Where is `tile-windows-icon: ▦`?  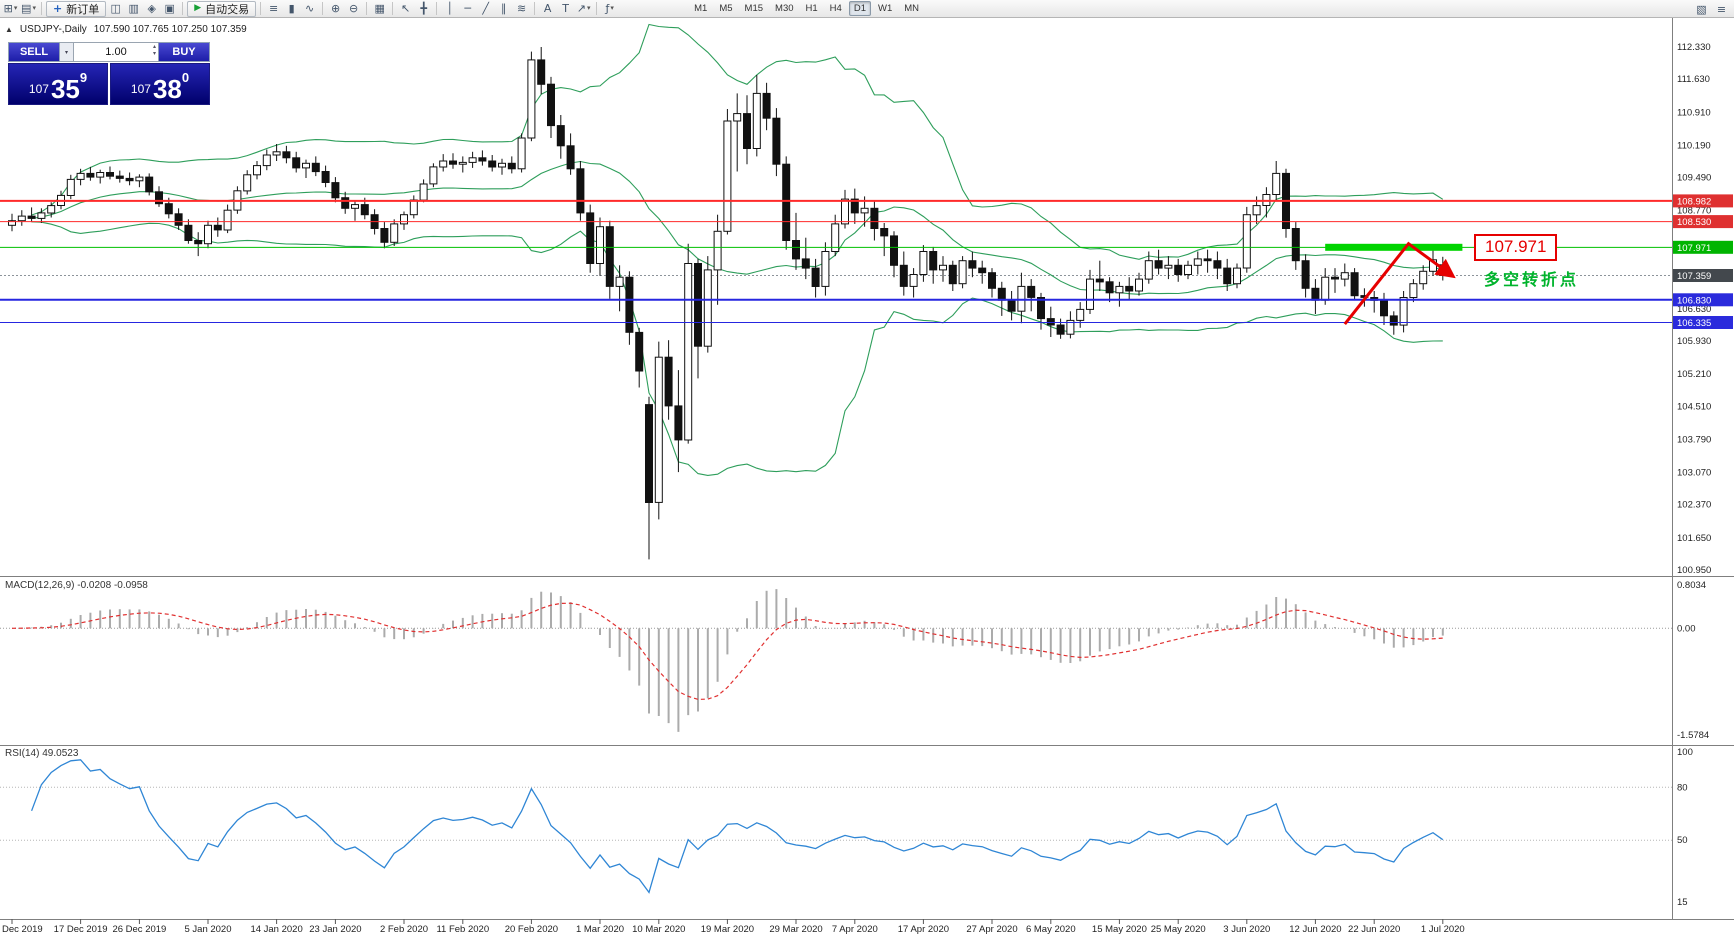 tile-windows-icon: ▦ is located at coordinates (379, 8).